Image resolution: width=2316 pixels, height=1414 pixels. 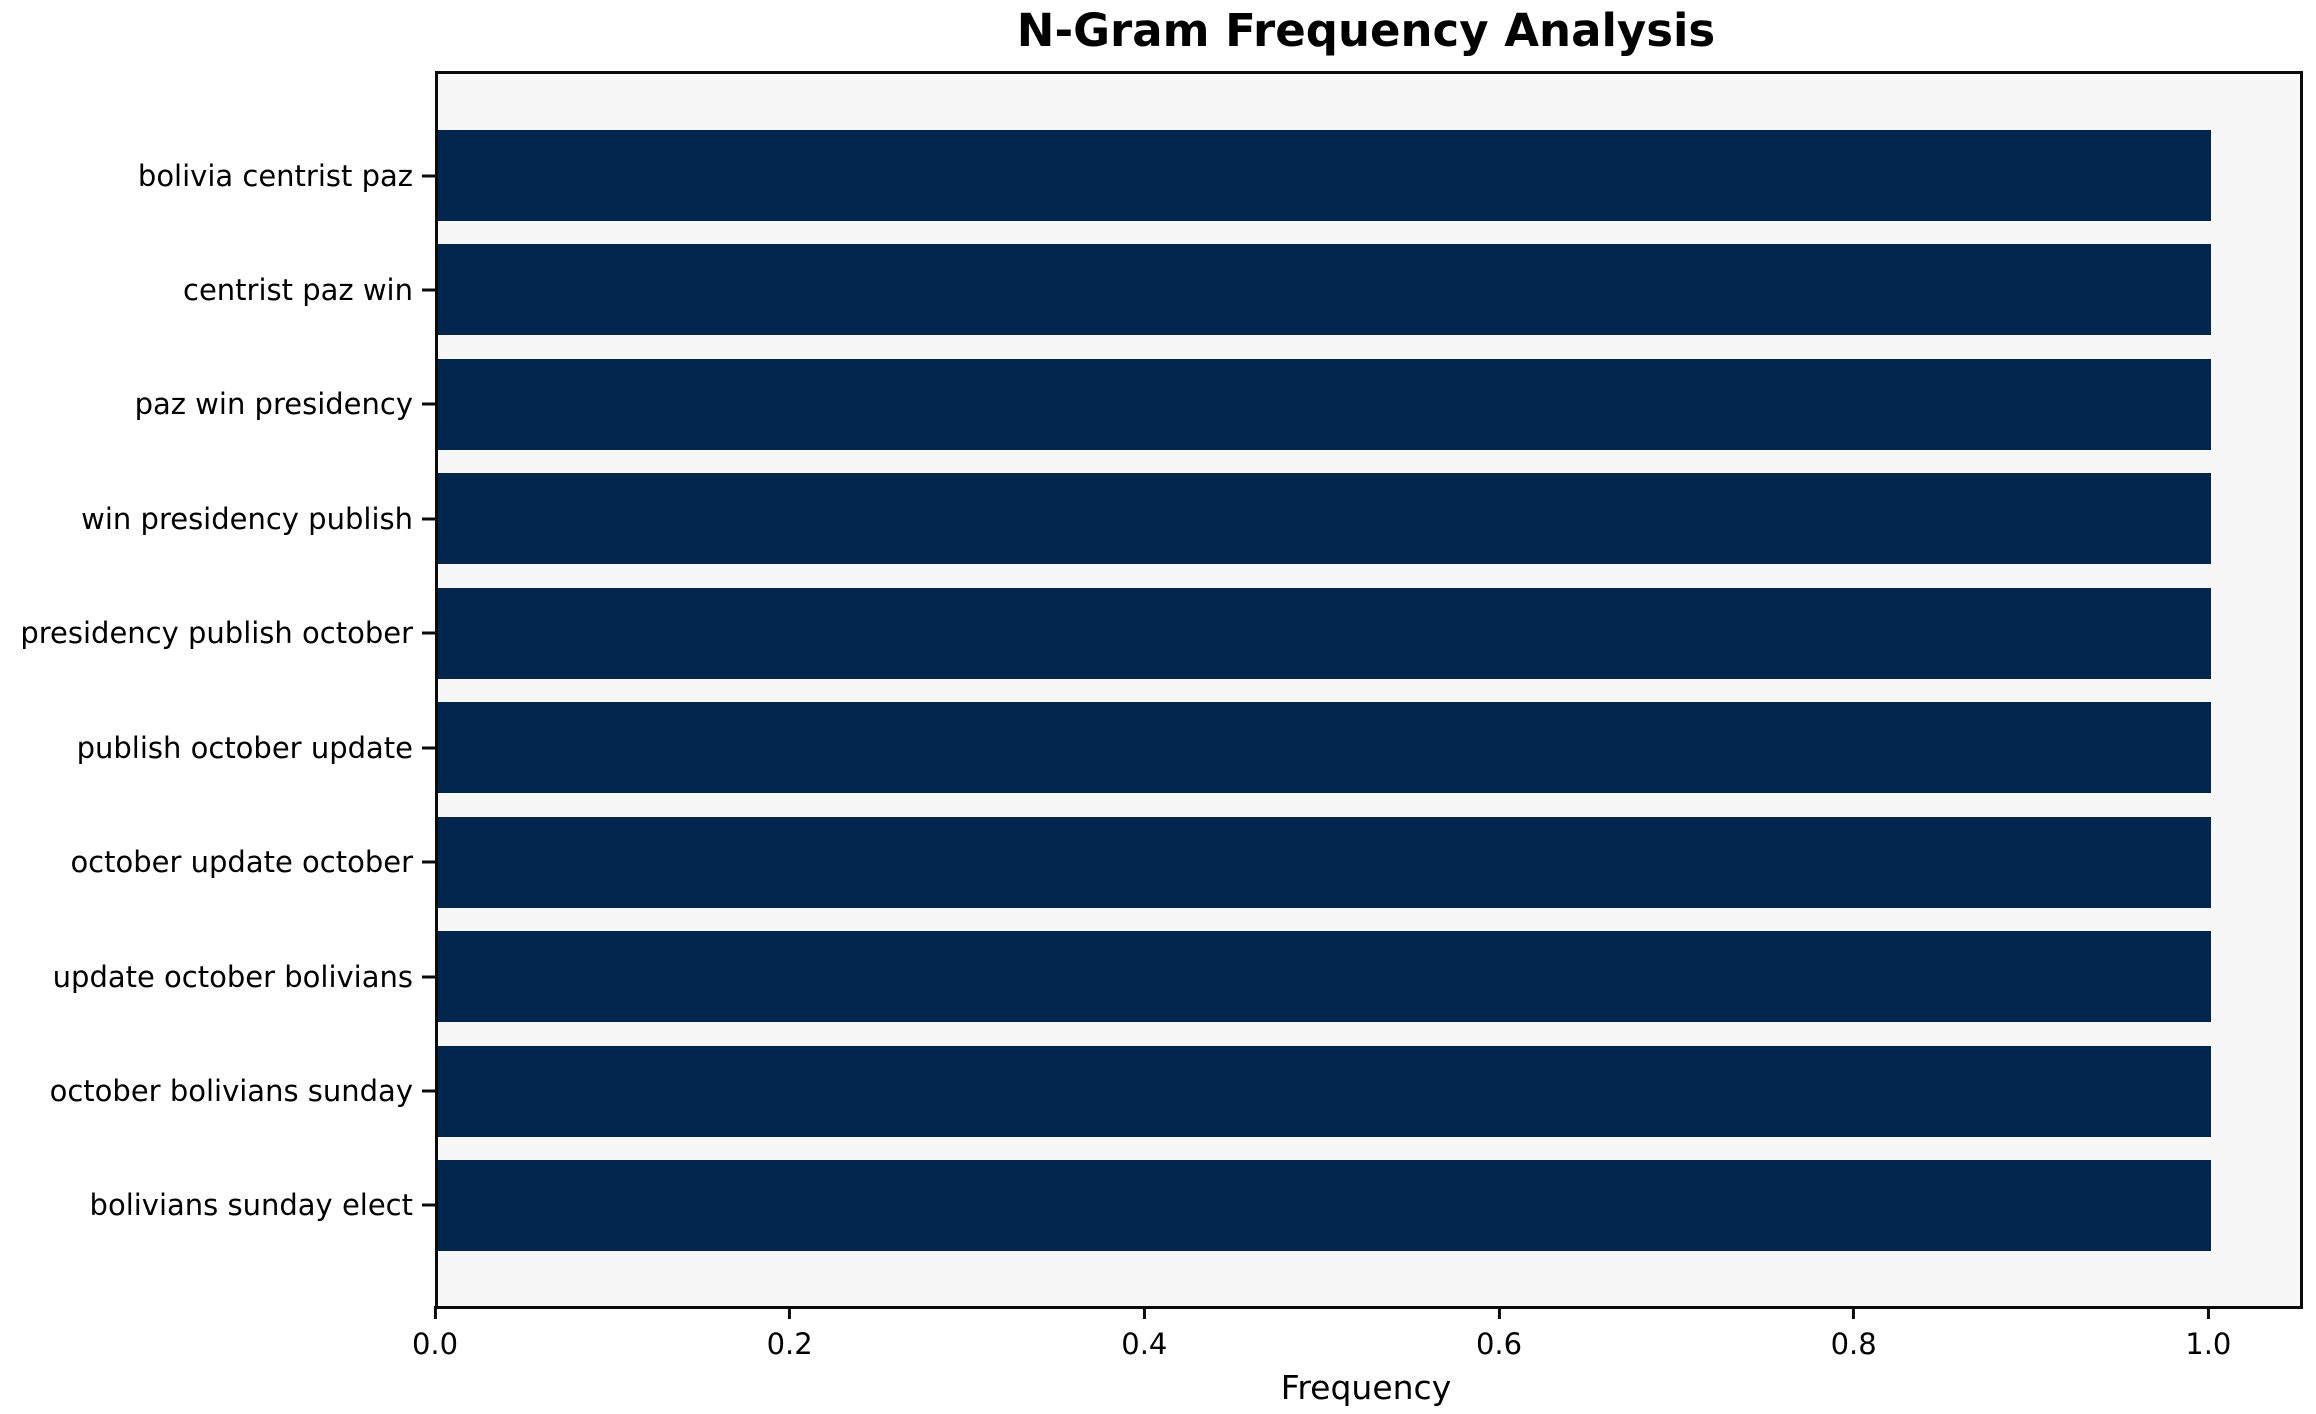 What do you see at coordinates (1144, 1344) in the screenshot?
I see `x-tick-label: 0.4` at bounding box center [1144, 1344].